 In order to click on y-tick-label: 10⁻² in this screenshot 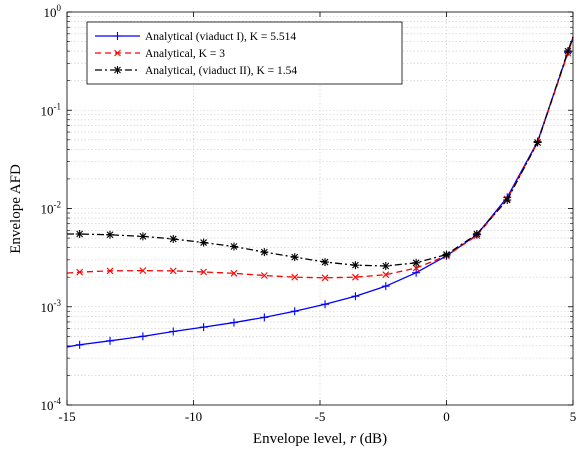, I will do `click(51, 208)`.